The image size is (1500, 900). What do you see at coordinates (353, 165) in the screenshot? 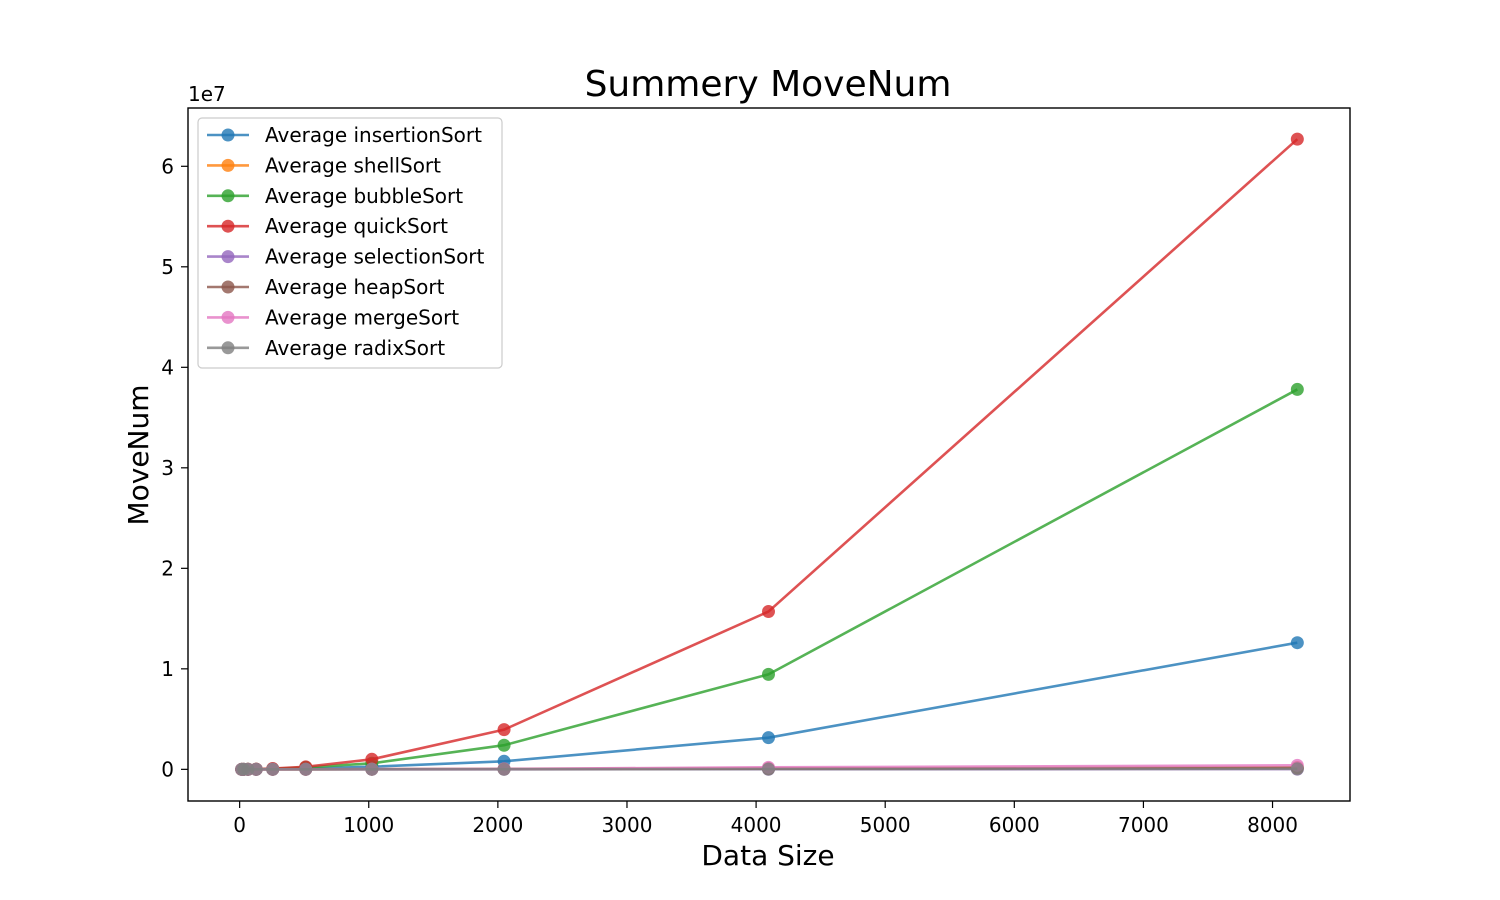
I see `legend-label: Average shellSort` at bounding box center [353, 165].